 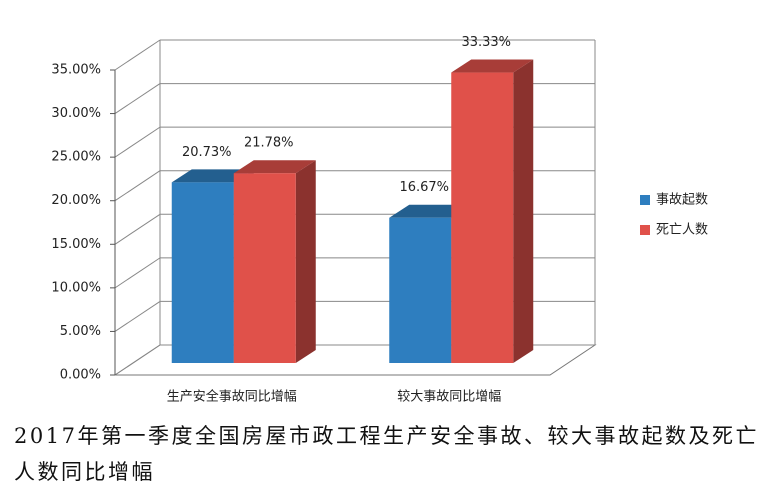 I want to click on y-tick-label: 35.00%, so click(x=76, y=70).